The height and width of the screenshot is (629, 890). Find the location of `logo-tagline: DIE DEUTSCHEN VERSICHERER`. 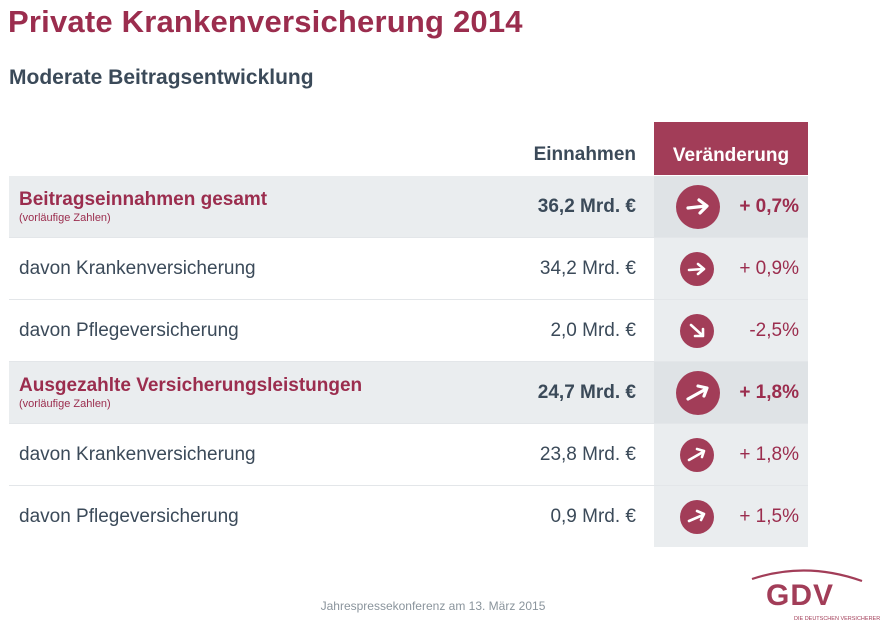

logo-tagline: DIE DEUTSCHEN VERSICHERER is located at coordinates (837, 619).